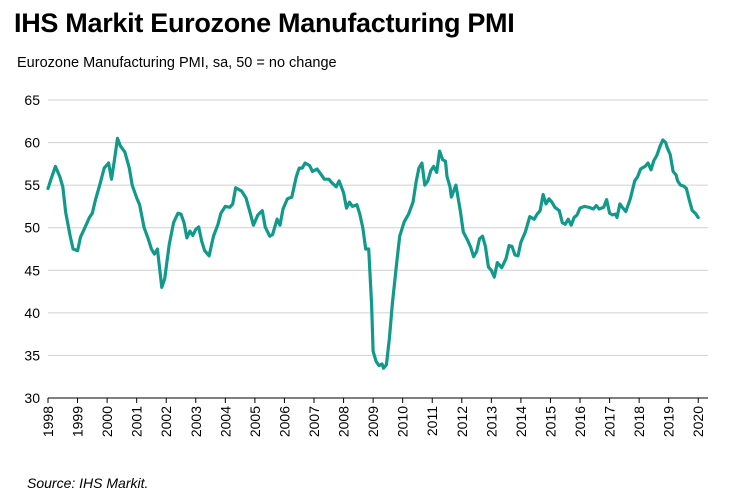  I want to click on y-tick-label: 60, so click(32, 143).